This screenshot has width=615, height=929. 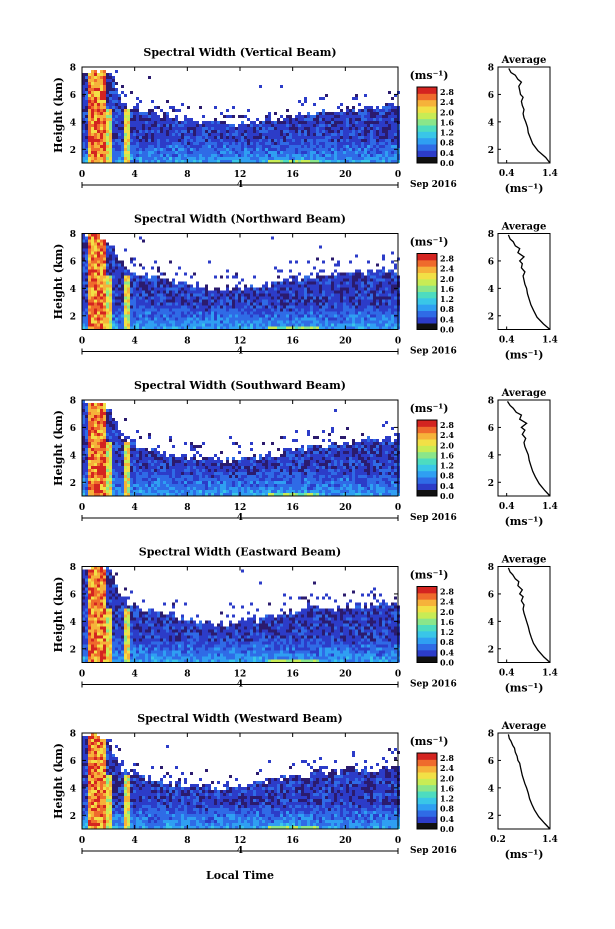 I want to click on x-tick-label: 20, so click(x=345, y=175).